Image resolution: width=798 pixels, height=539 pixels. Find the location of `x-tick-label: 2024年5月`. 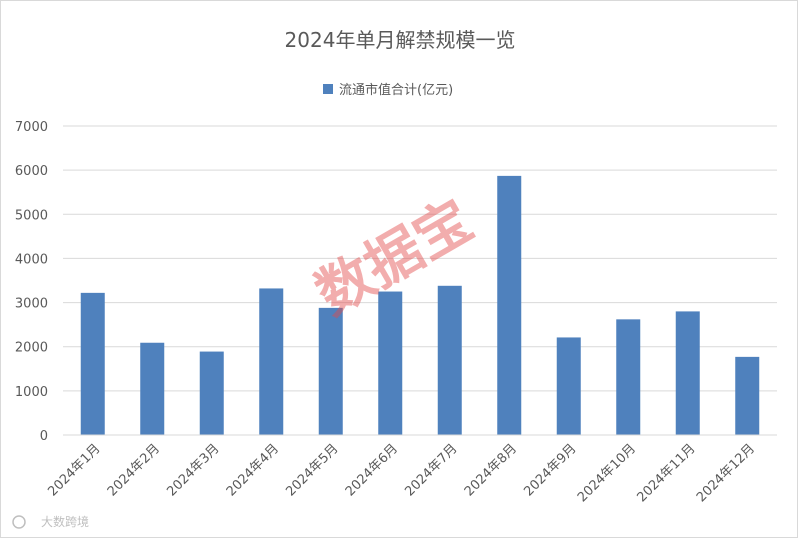

x-tick-label: 2024年5月 is located at coordinates (312, 470).